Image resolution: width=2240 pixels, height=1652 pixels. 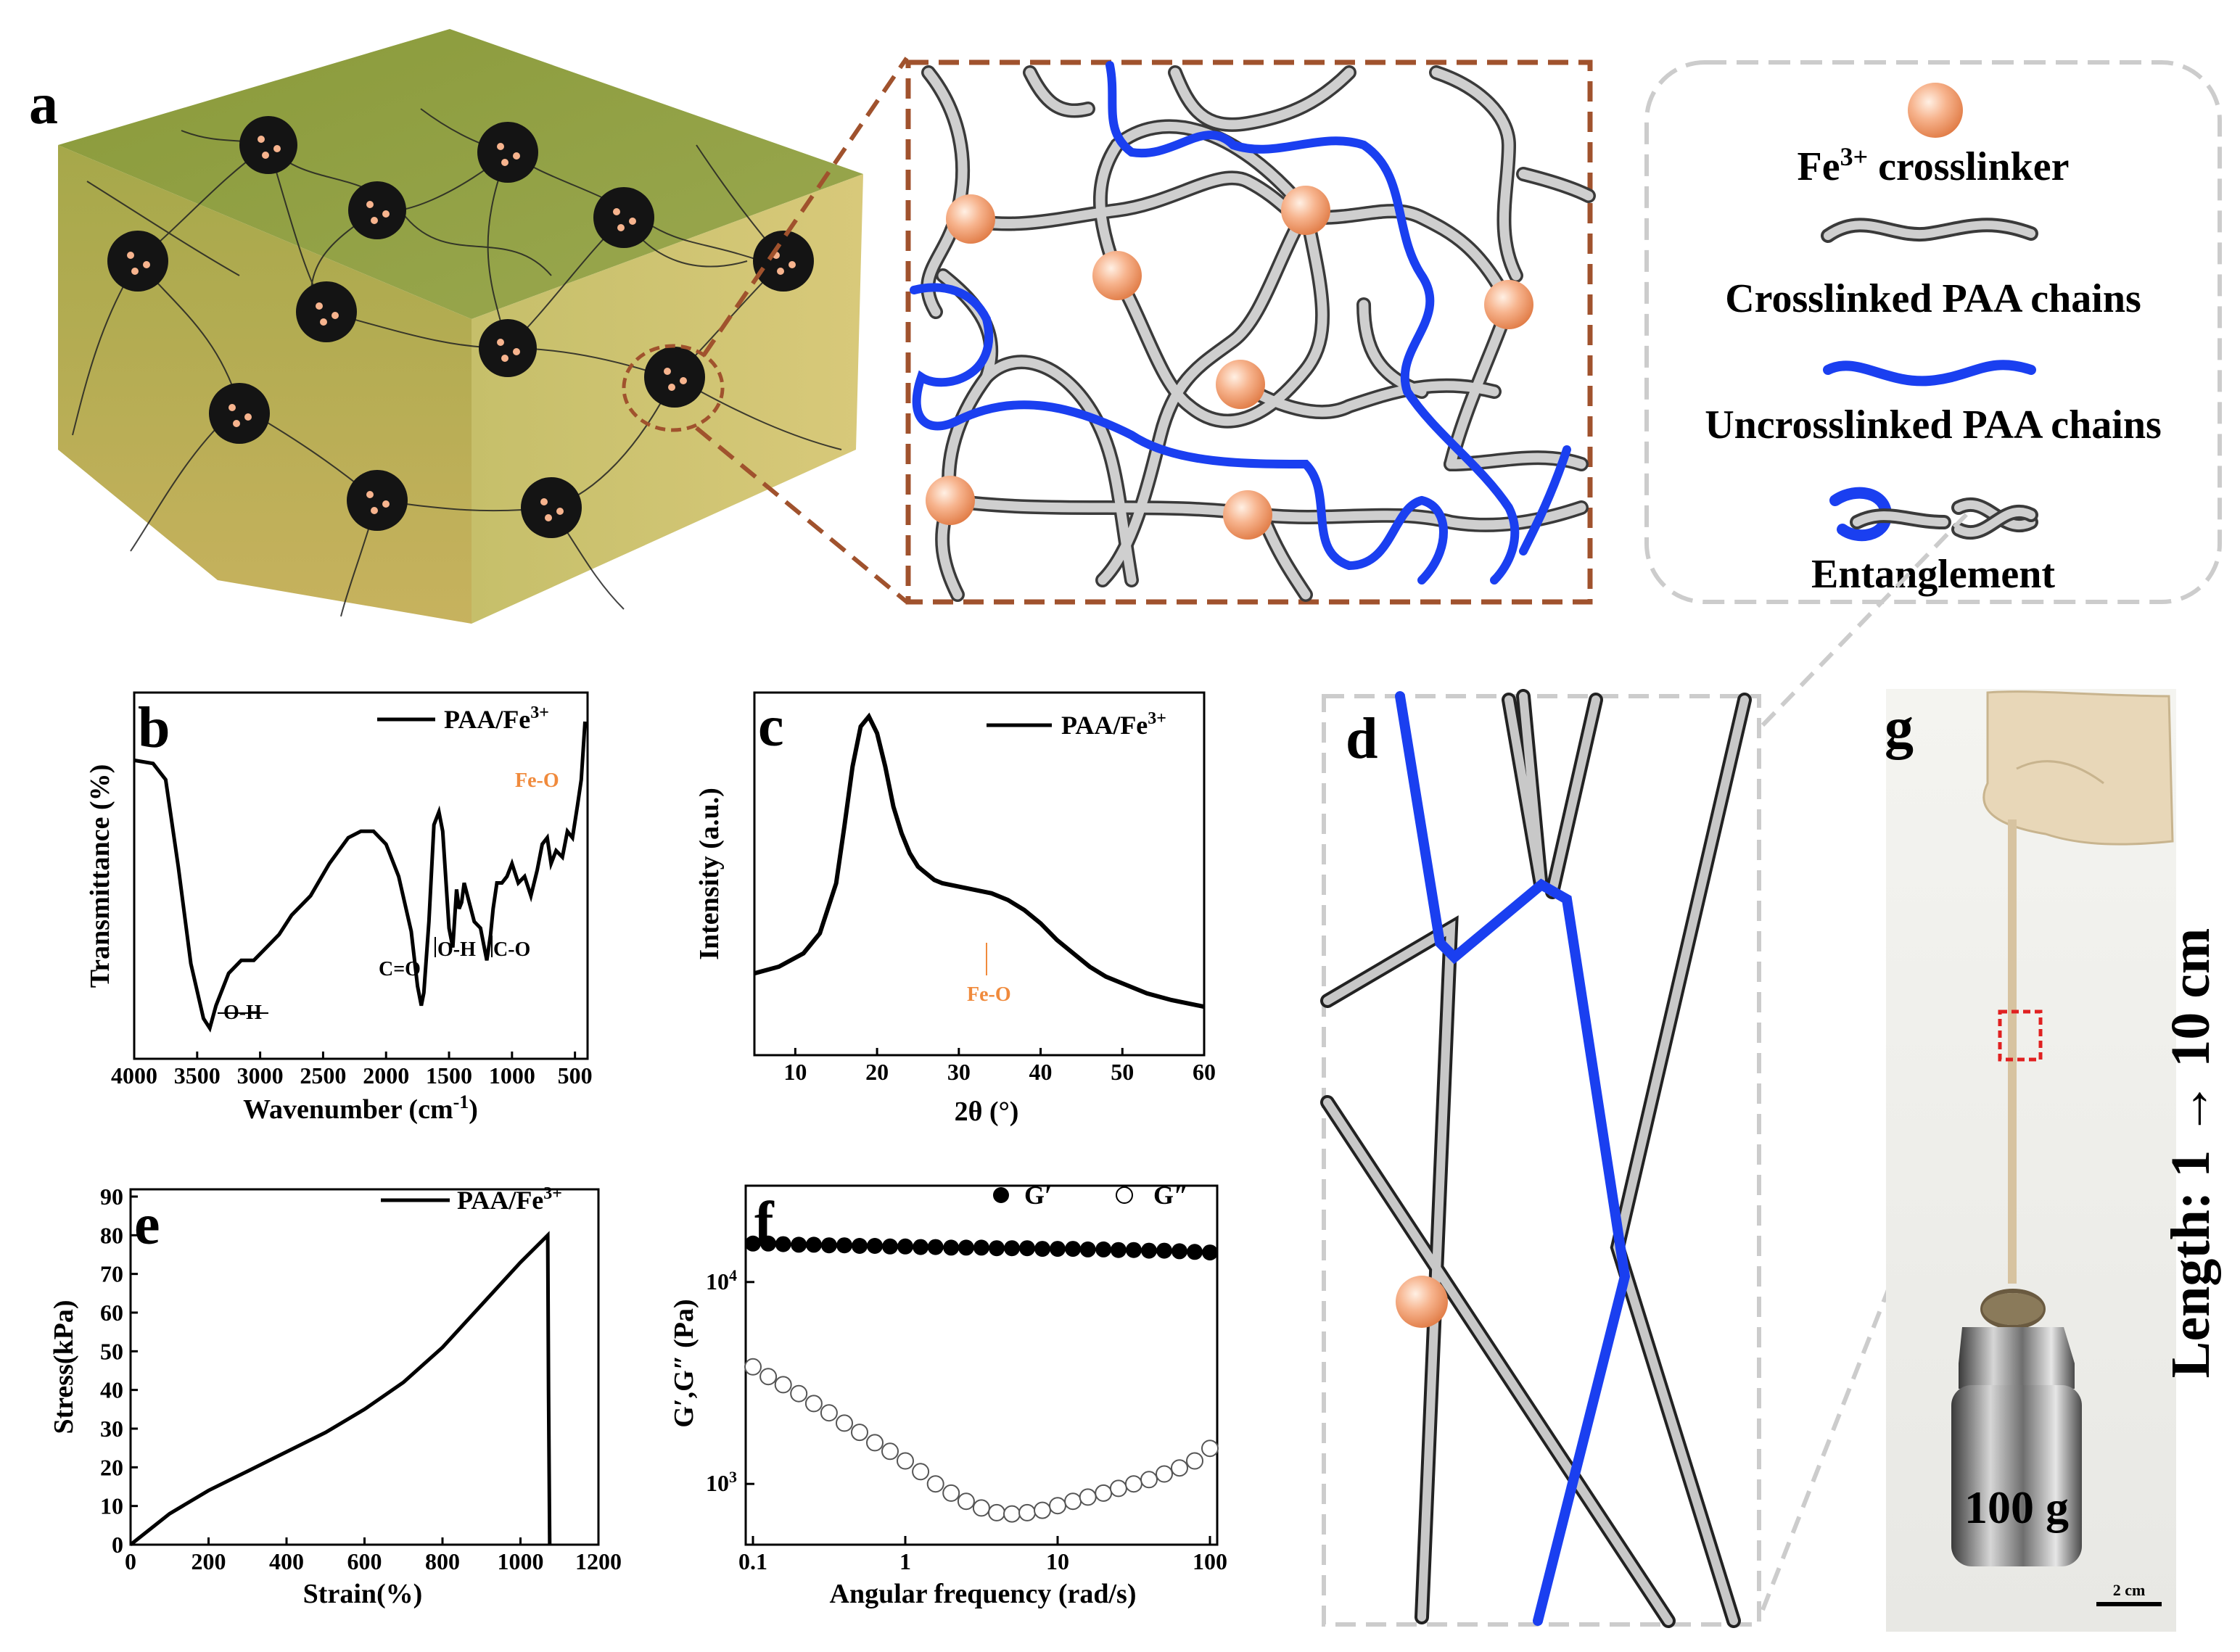 What do you see at coordinates (1933, 514) in the screenshot?
I see `legend-entanglement-icon` at bounding box center [1933, 514].